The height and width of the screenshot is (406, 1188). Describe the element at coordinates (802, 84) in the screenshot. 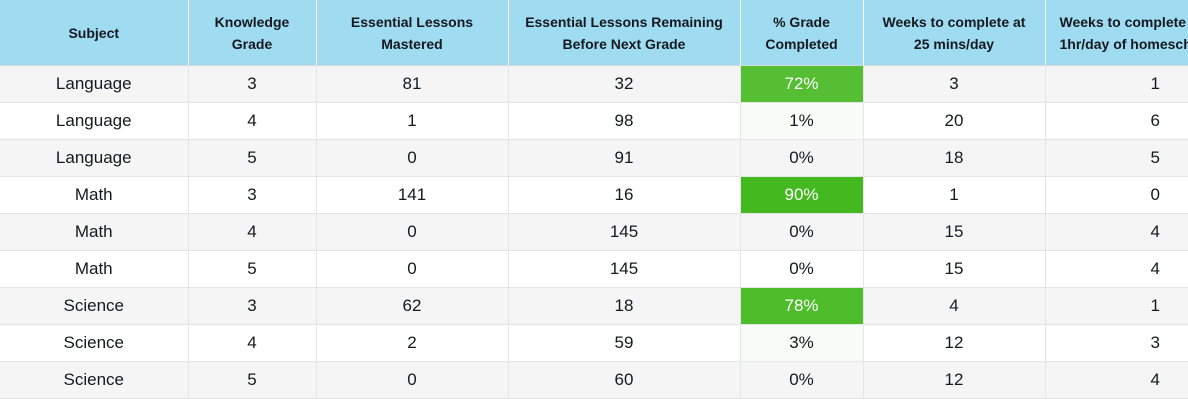

I see `cell-grade-completed: 72%` at that location.